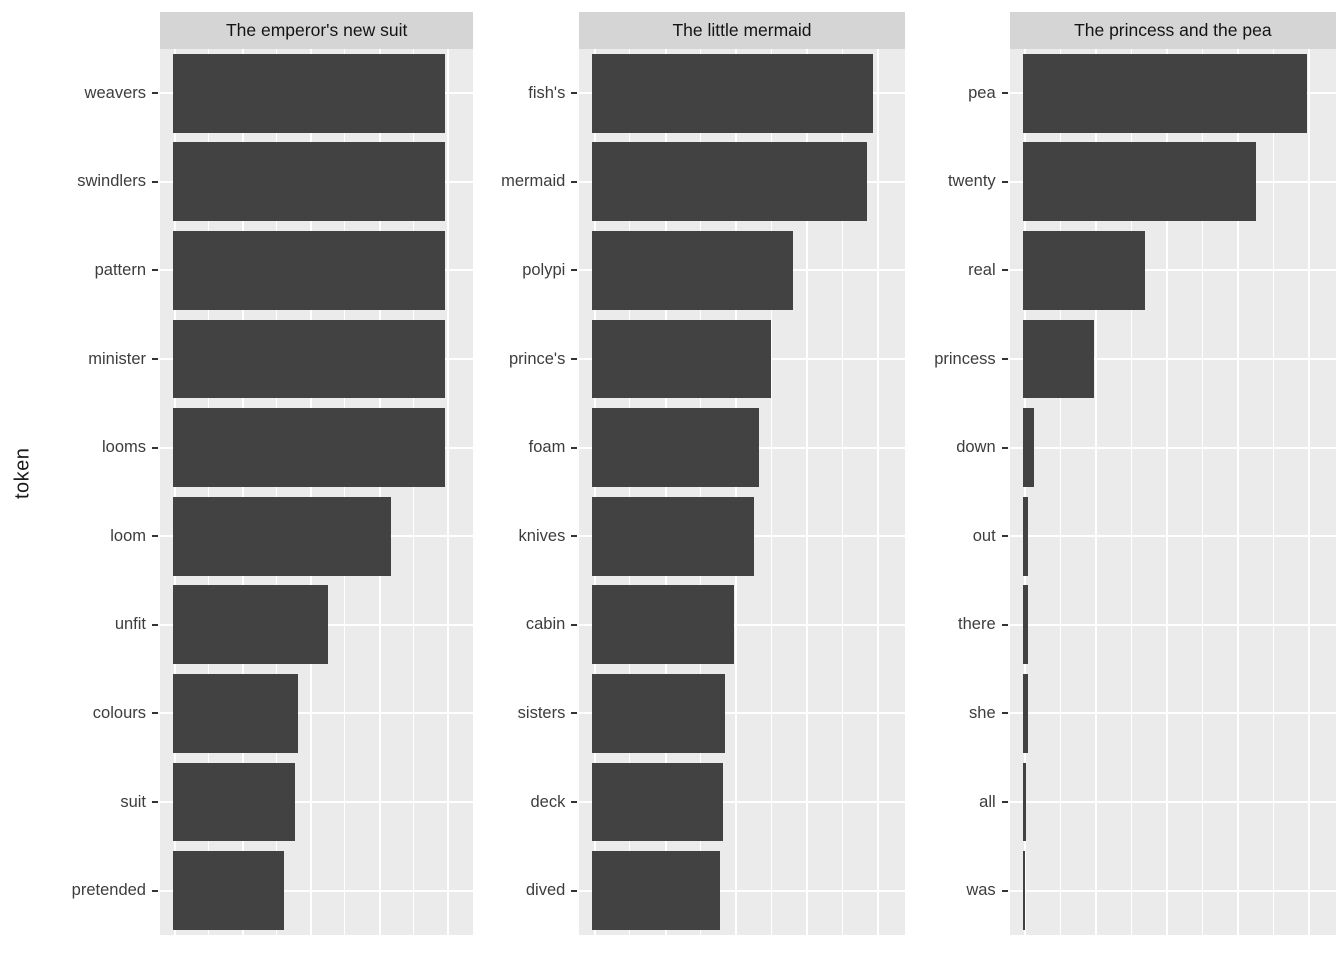 The height and width of the screenshot is (960, 1344). I want to click on y-tick-label: mermaid, so click(533, 181).